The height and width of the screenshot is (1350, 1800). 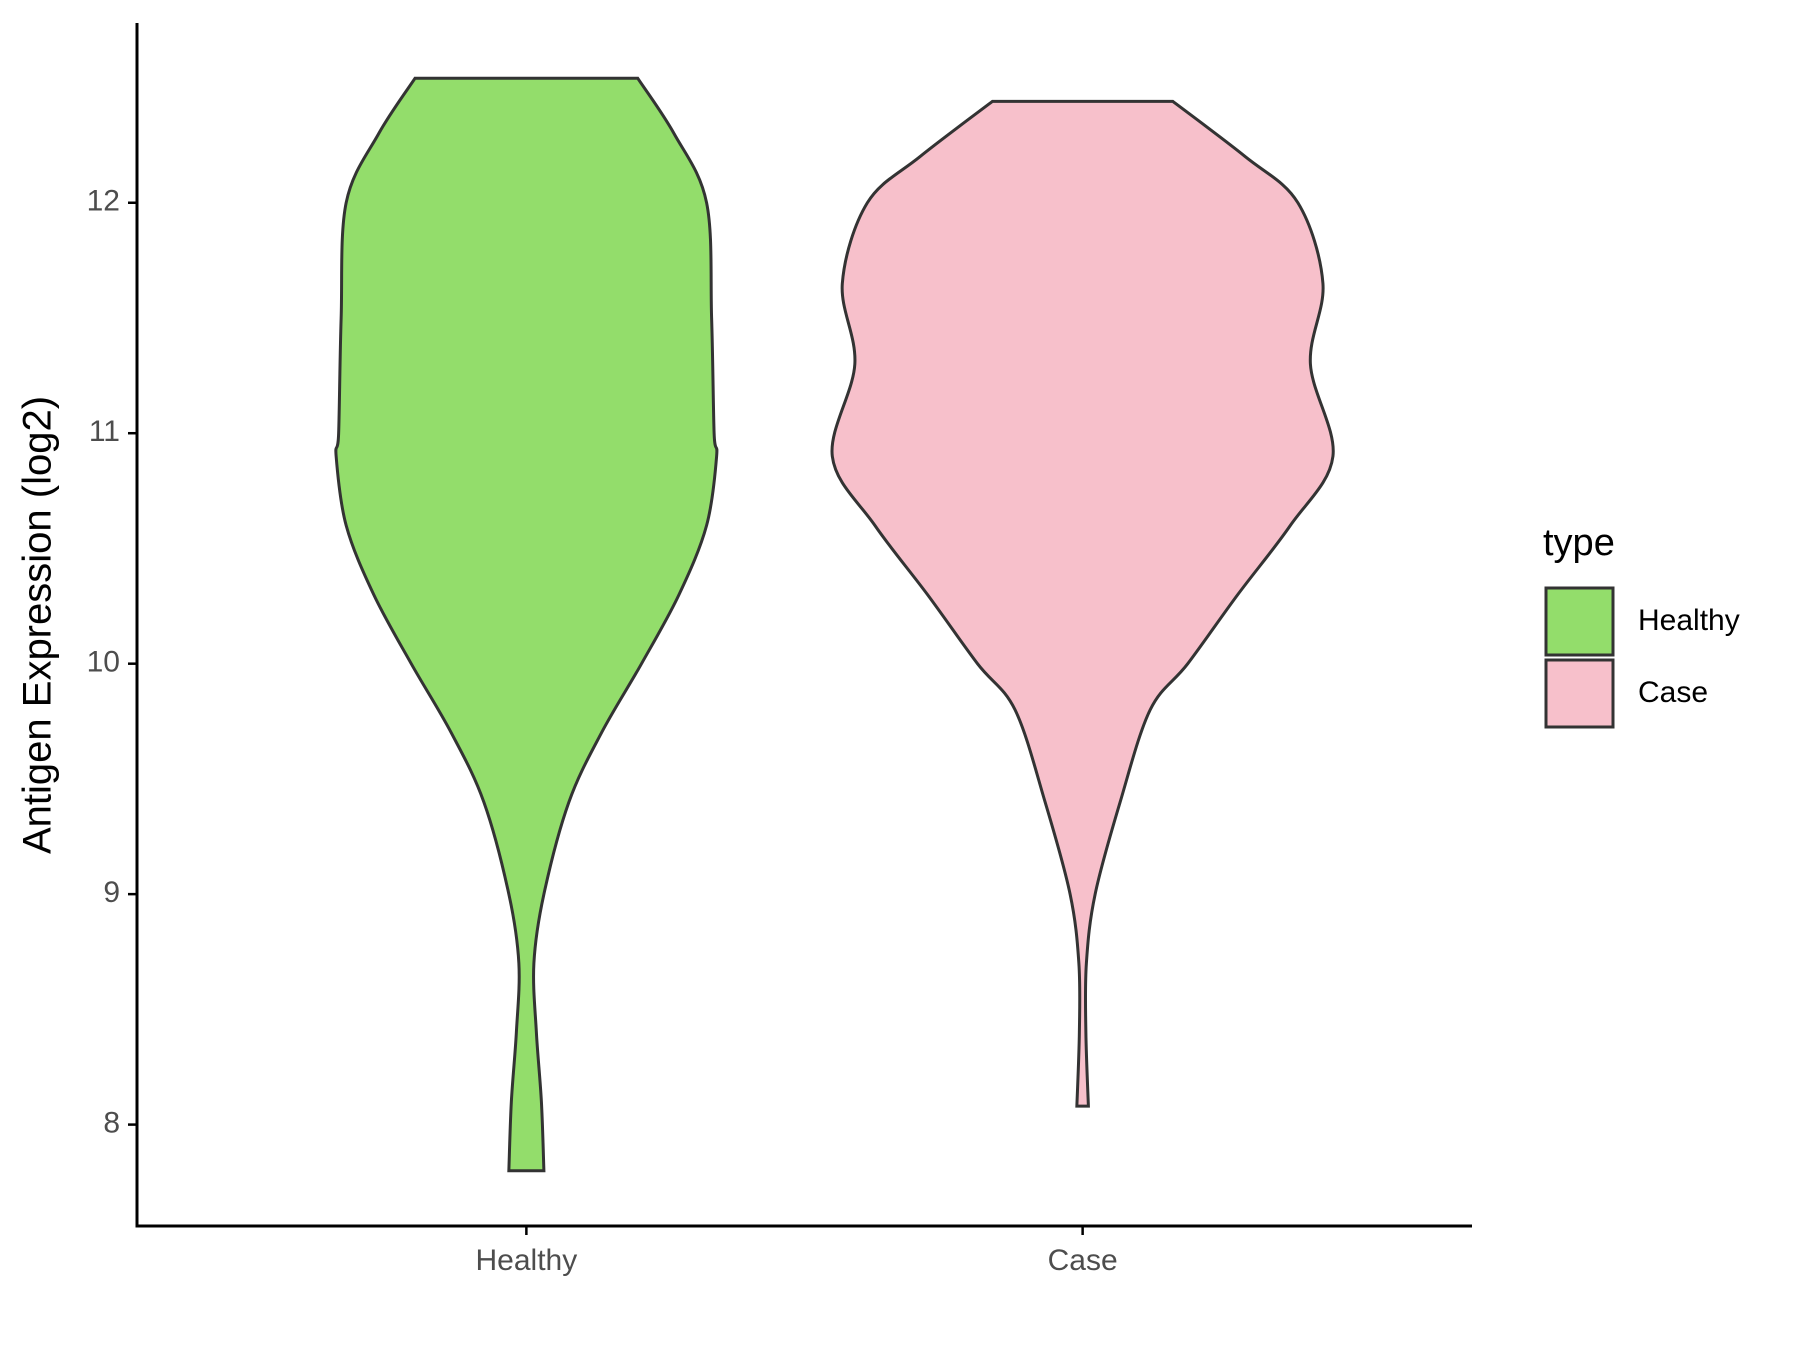 I want to click on x-tick-label: Healthy, so click(x=527, y=1260).